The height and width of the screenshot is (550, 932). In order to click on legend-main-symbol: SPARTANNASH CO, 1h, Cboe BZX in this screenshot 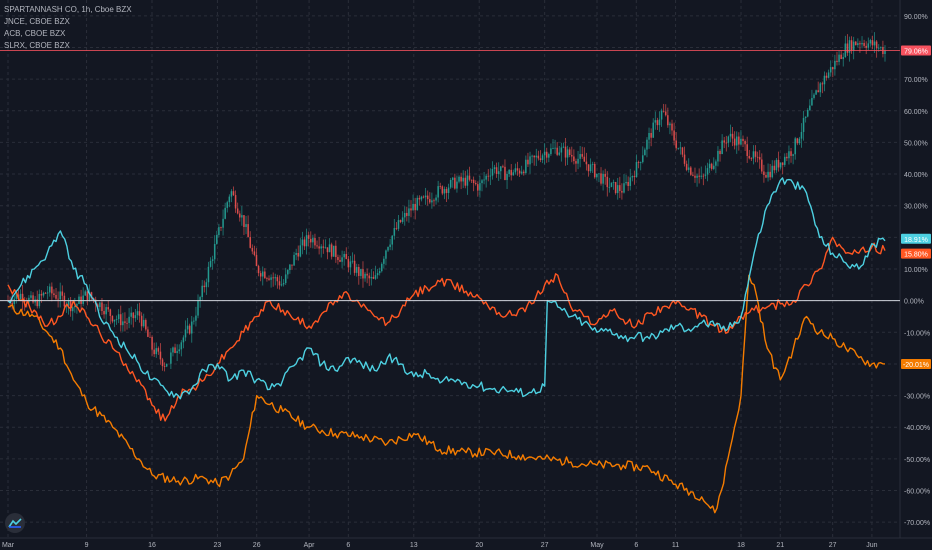, I will do `click(68, 9)`.